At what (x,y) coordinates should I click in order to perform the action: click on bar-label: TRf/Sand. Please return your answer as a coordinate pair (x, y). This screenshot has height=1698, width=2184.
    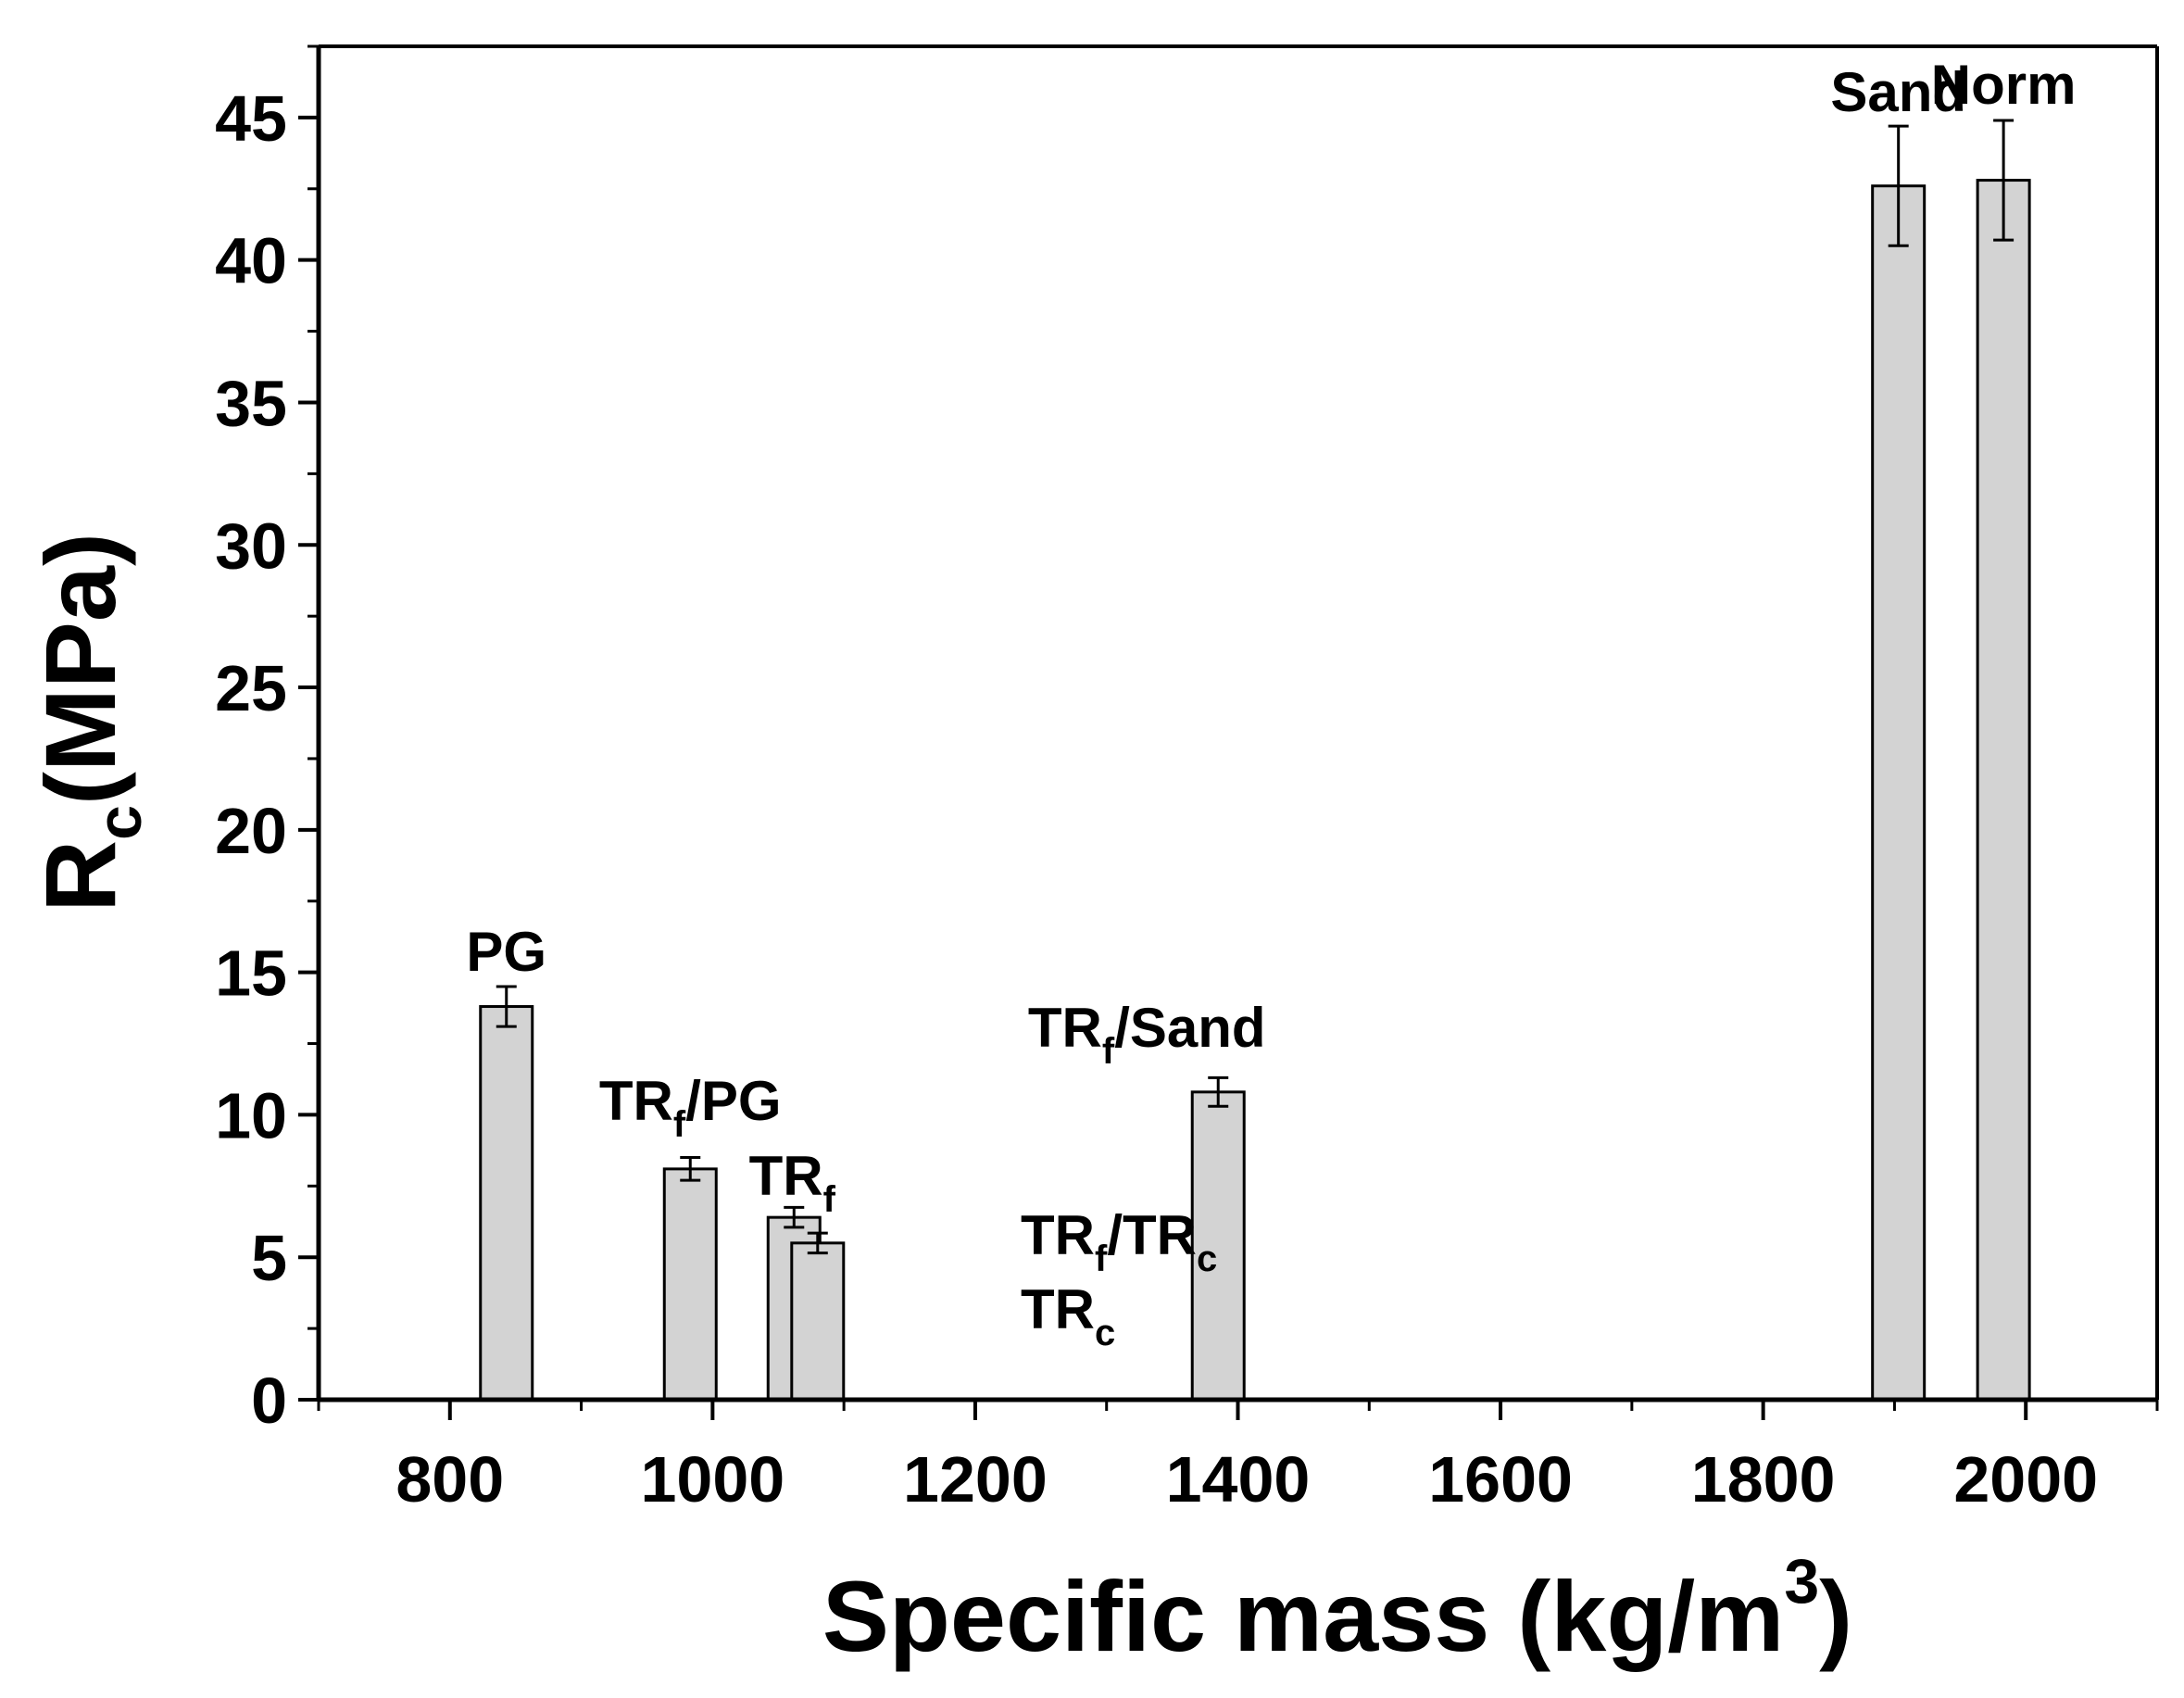
    Looking at the image, I should click on (1147, 1034).